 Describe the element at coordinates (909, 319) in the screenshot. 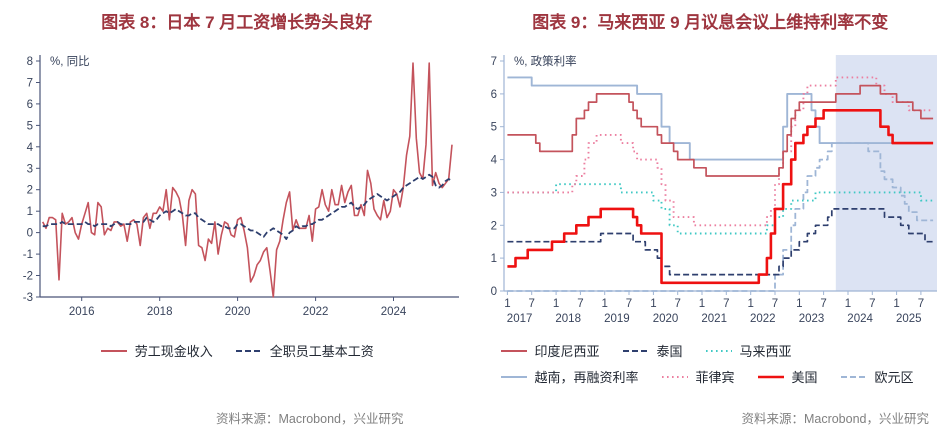

I see `svg-text: 2025` at that location.